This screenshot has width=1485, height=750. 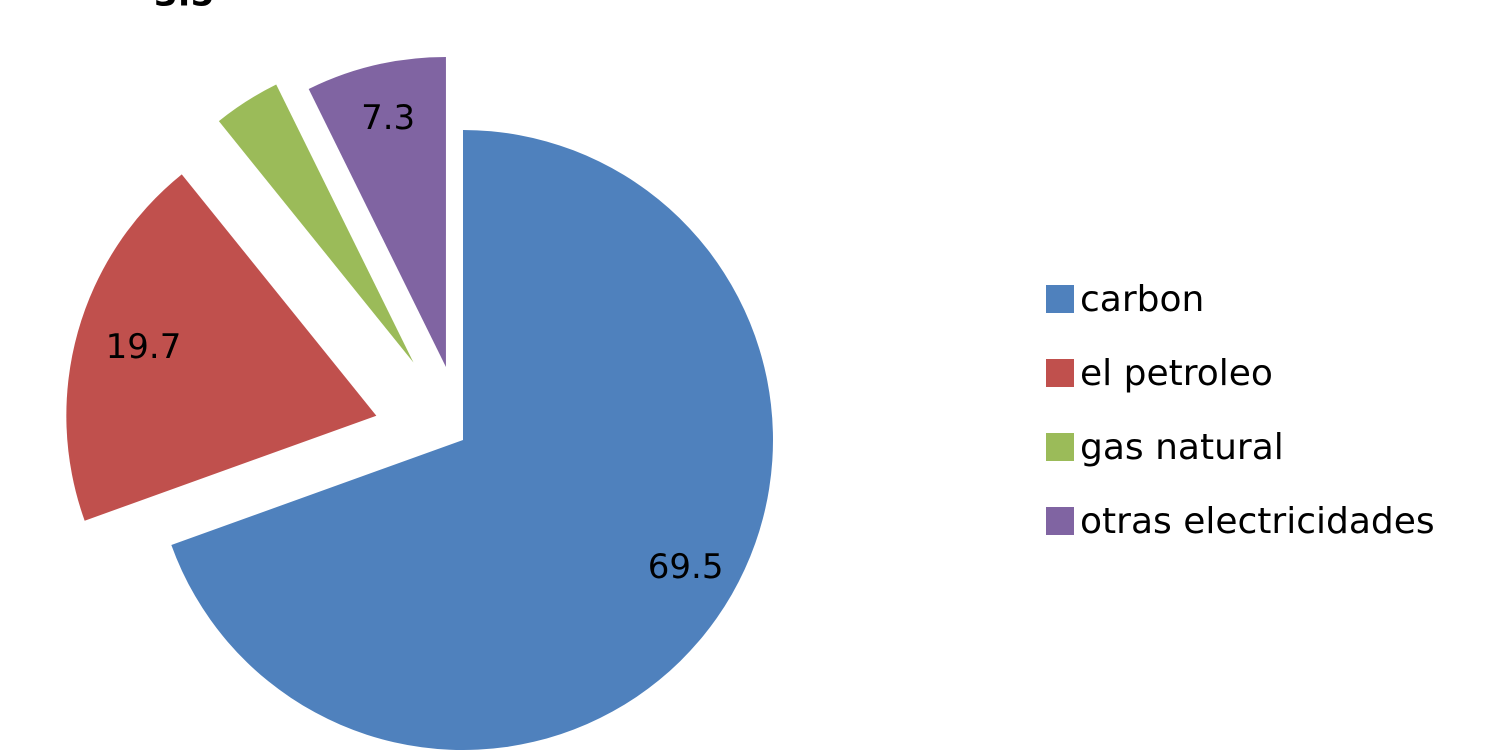 I want to click on pie-slice-el-petroleo, so click(x=221, y=347).